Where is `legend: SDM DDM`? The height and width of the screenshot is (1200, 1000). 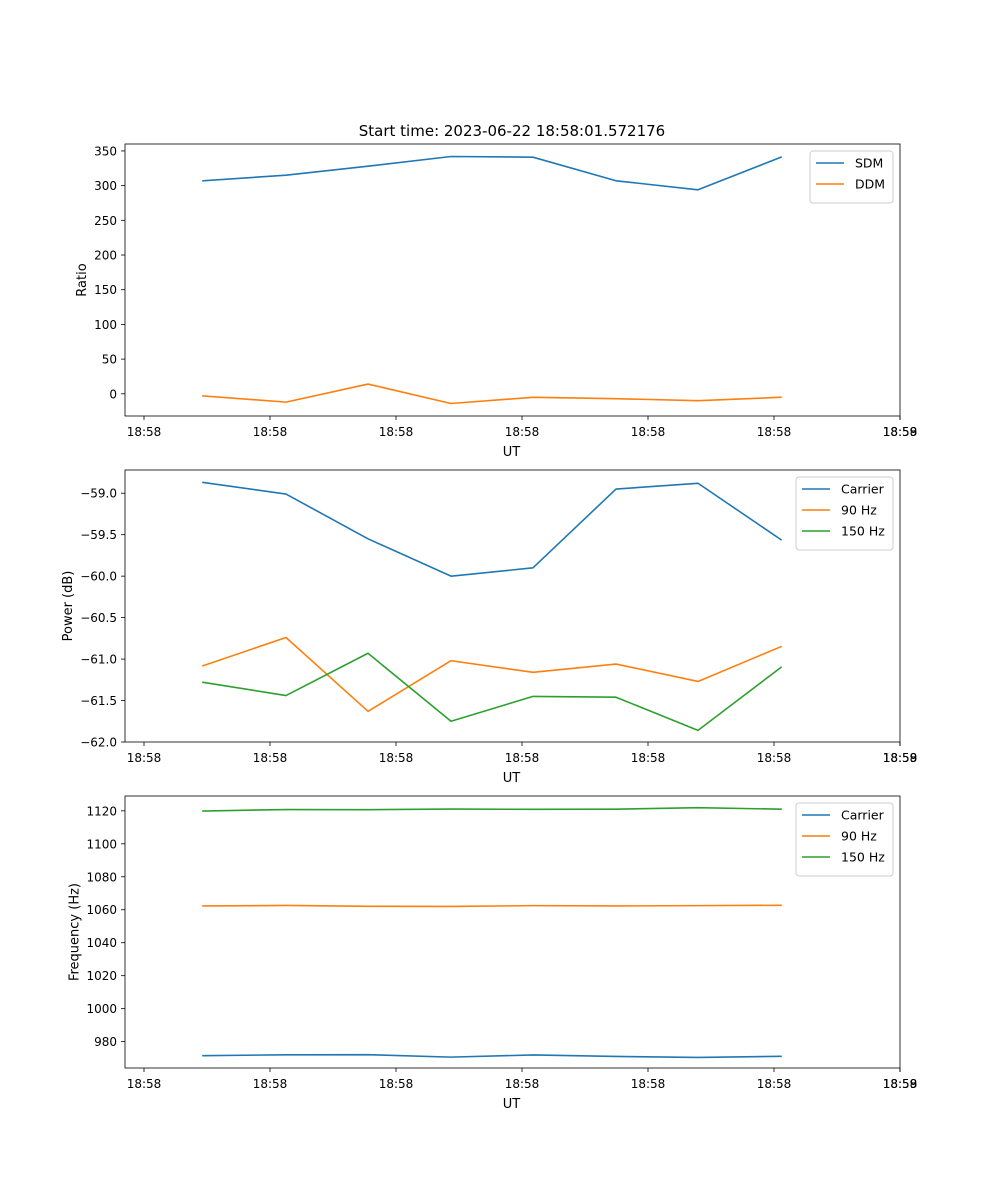 legend: SDM DDM is located at coordinates (851, 177).